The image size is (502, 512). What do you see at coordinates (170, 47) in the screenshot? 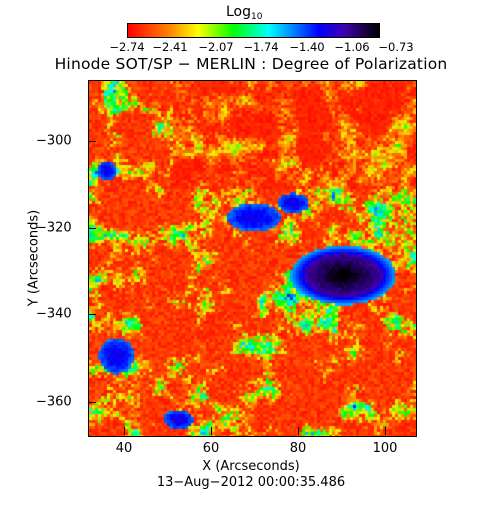
I see `colorbar-tick-label: −2.41` at bounding box center [170, 47].